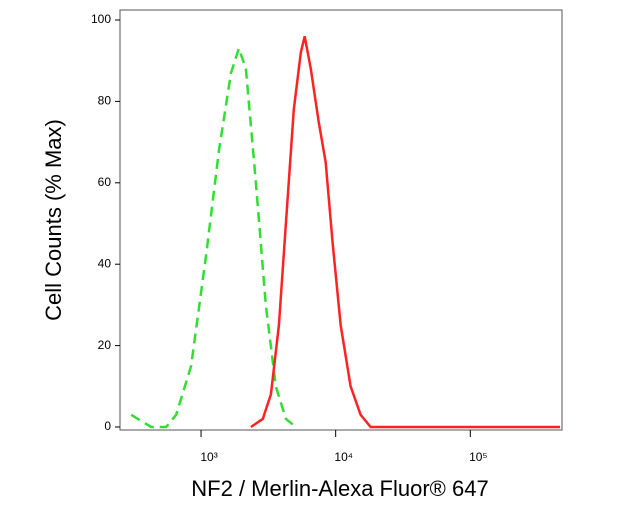  Describe the element at coordinates (53, 220) in the screenshot. I see `y-axis-title: Cell Counts (% Max)` at that location.